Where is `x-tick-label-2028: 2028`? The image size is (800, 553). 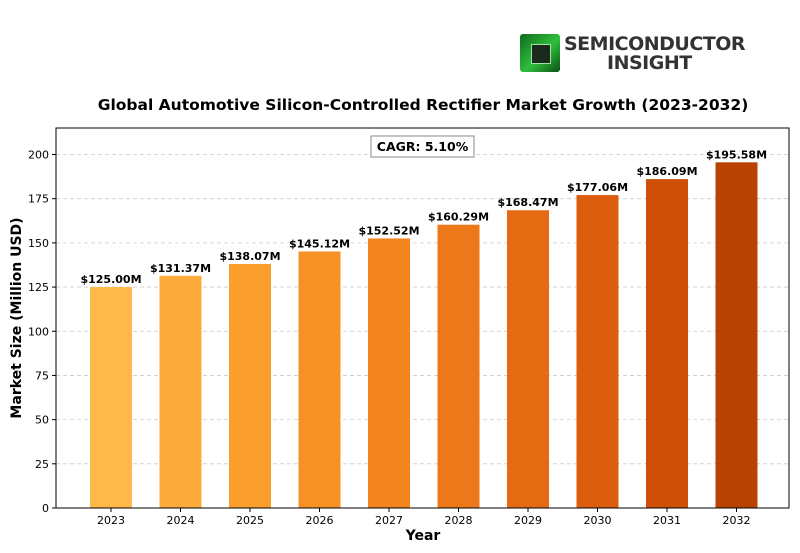 x-tick-label-2028: 2028 is located at coordinates (459, 520).